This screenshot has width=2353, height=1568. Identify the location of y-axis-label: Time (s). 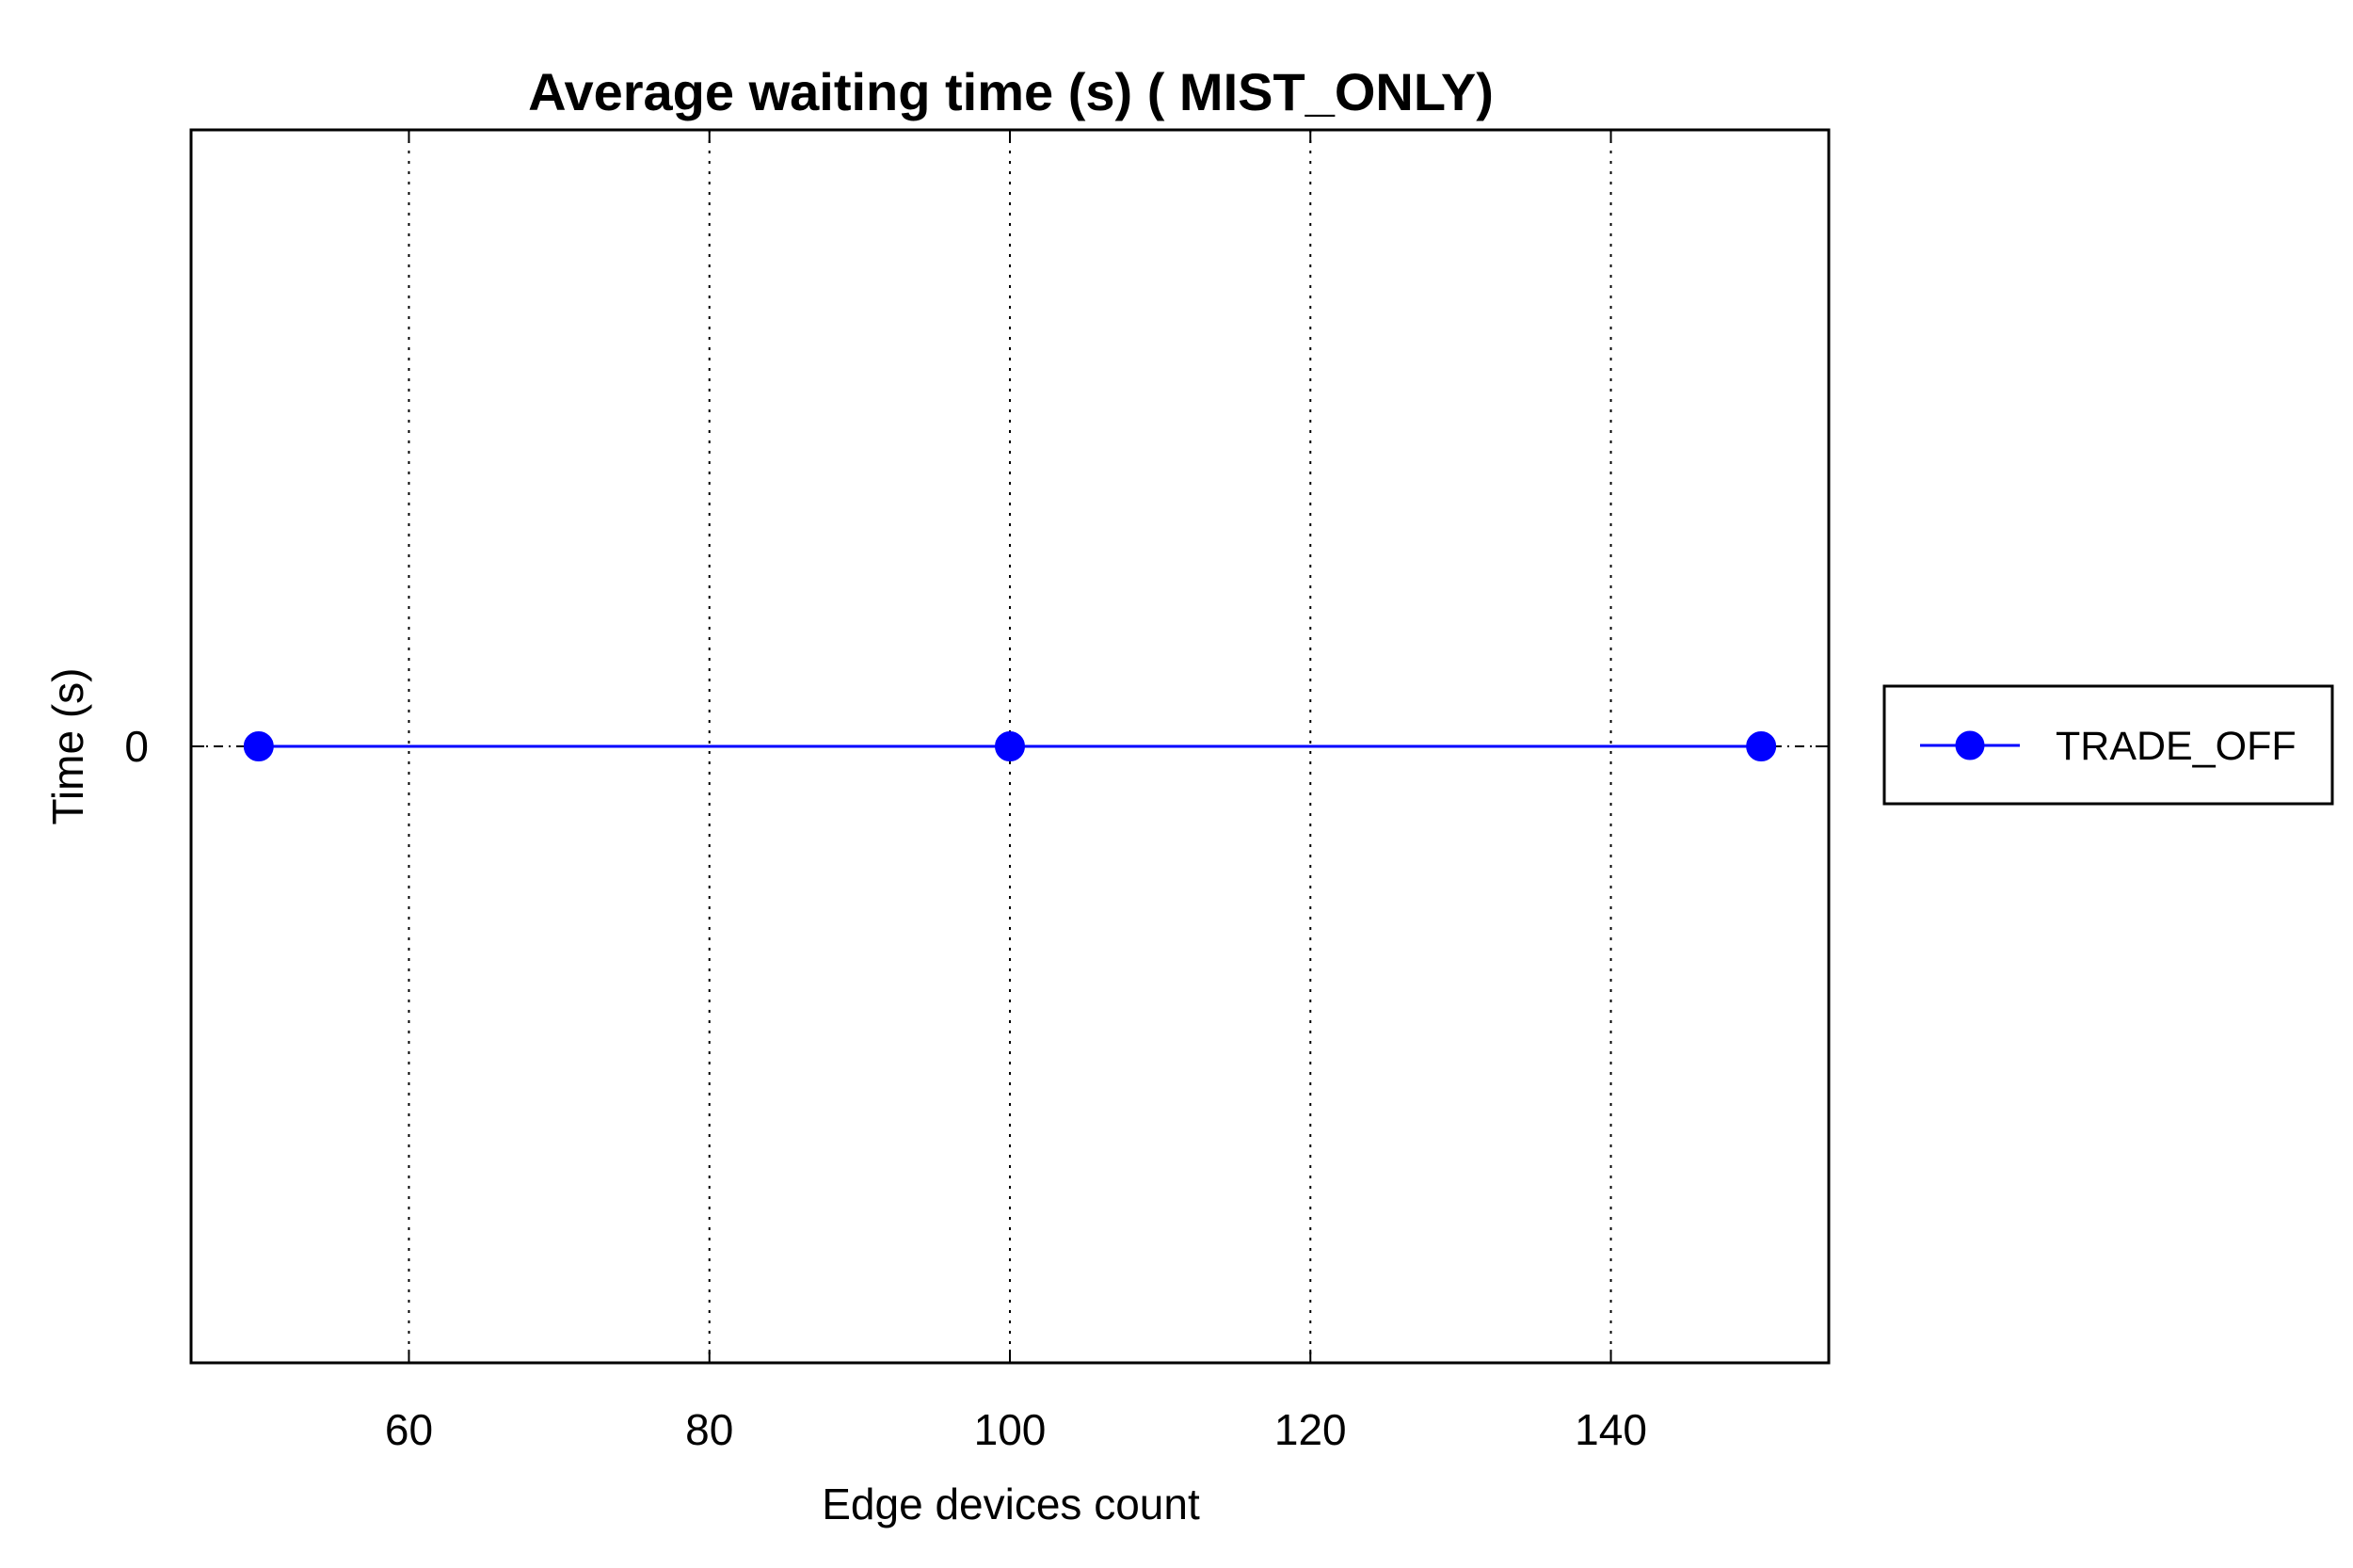
(67, 746).